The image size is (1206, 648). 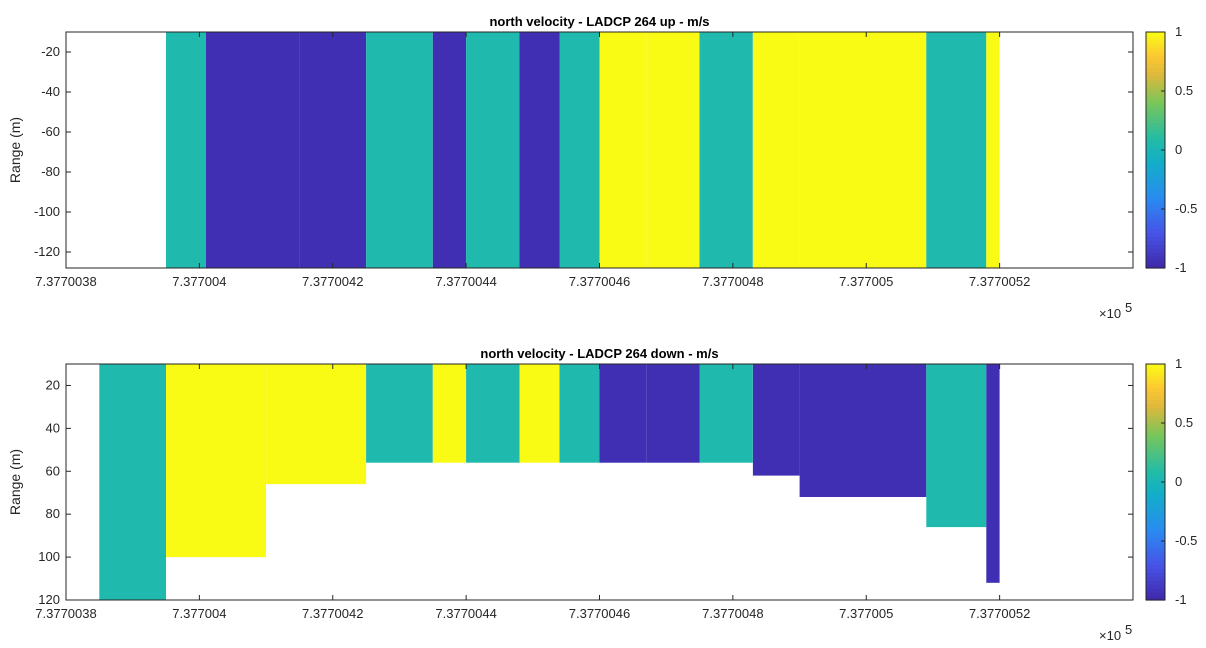 I want to click on y-tick-label: -100, so click(x=47, y=211).